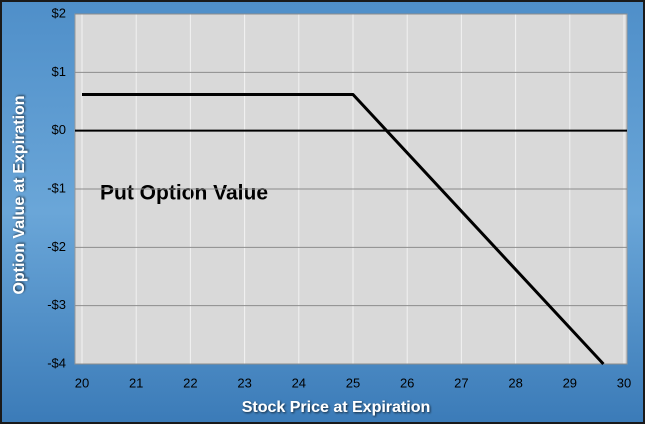 This screenshot has width=645, height=424. I want to click on x-tick-label: 26, so click(407, 382).